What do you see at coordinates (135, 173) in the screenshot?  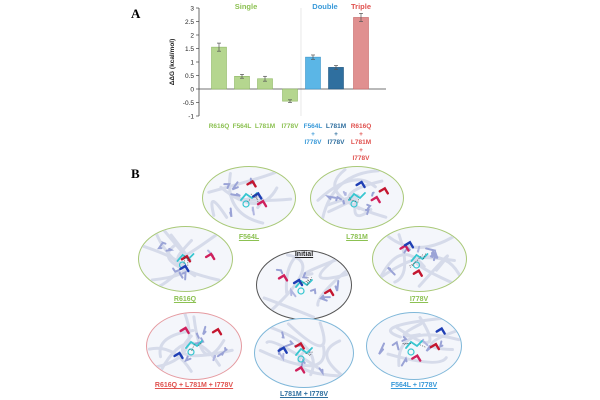 I see `panel-b-label: B` at bounding box center [135, 173].